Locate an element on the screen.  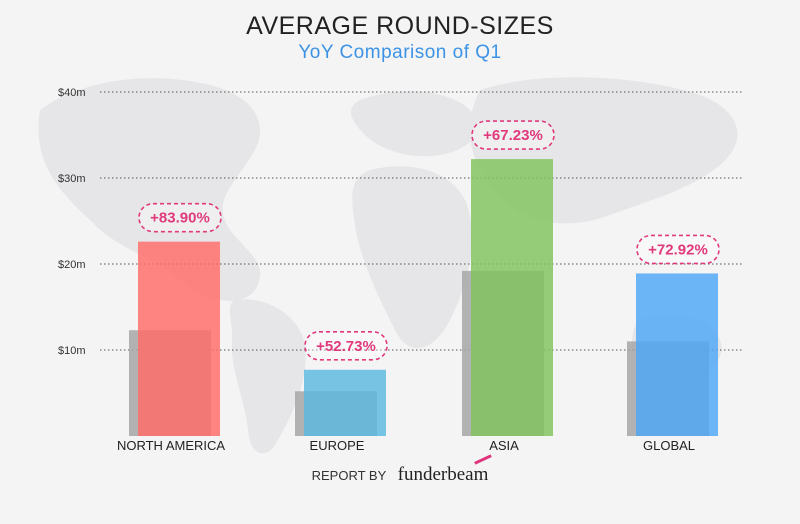
brand-logo: funderbeam is located at coordinates (445, 469).